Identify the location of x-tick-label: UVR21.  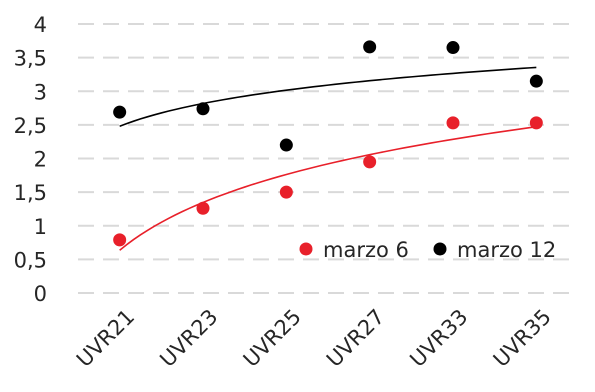
(105, 338).